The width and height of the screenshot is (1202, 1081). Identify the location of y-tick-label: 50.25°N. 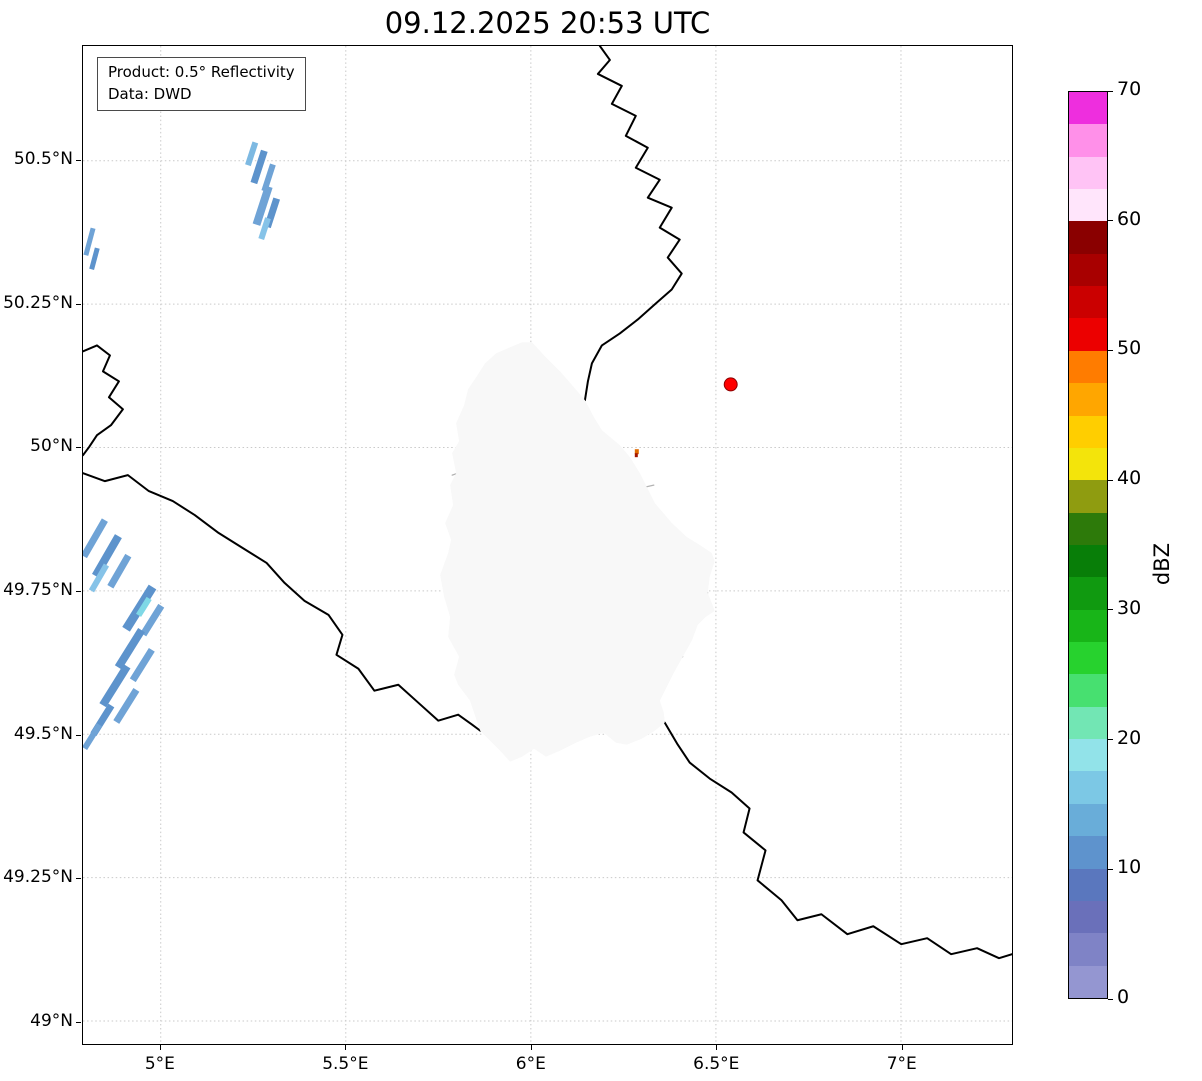
(38, 302).